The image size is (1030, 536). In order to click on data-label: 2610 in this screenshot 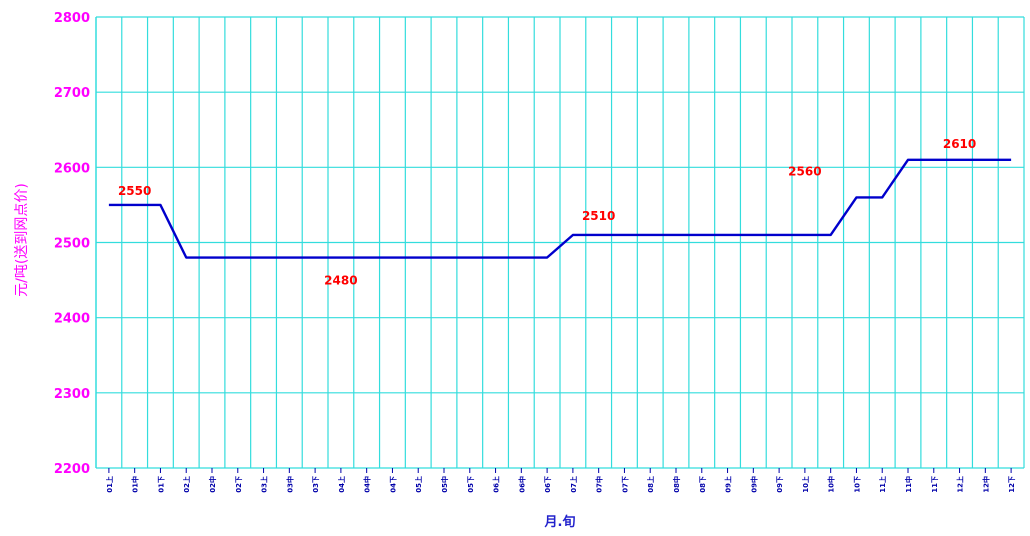, I will do `click(959, 144)`.